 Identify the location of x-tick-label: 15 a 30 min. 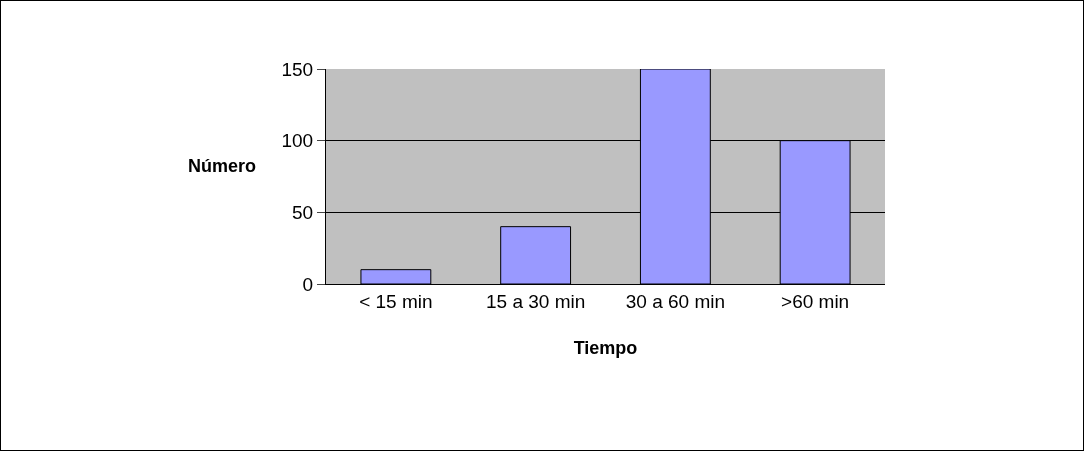
(535, 301).